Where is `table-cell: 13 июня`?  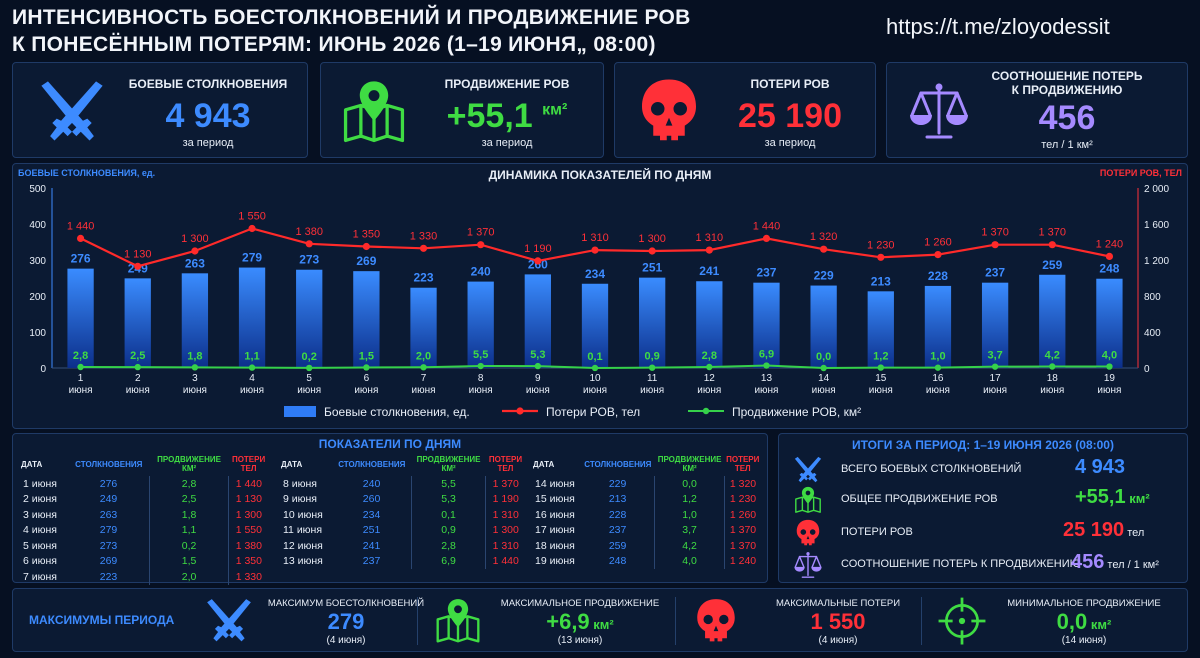
table-cell: 13 июня is located at coordinates (303, 561).